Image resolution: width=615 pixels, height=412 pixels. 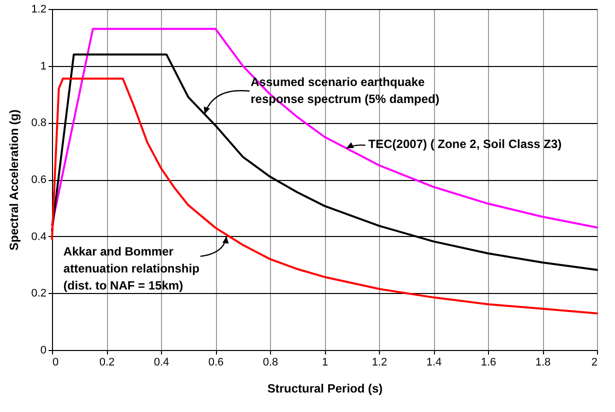 What do you see at coordinates (325, 362) in the screenshot?
I see `x-tick-label: 1` at bounding box center [325, 362].